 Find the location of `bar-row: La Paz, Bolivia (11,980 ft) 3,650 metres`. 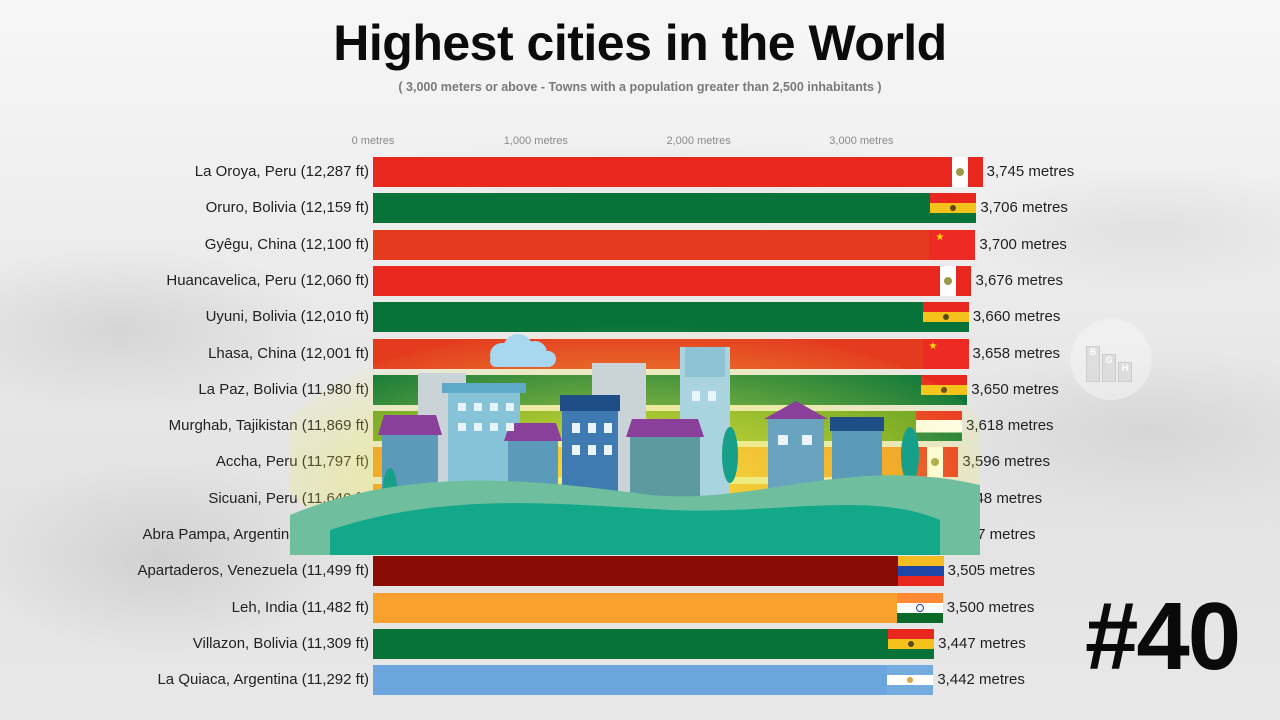

bar-row: La Paz, Bolivia (11,980 ft) 3,650 metres is located at coordinates (640, 389).